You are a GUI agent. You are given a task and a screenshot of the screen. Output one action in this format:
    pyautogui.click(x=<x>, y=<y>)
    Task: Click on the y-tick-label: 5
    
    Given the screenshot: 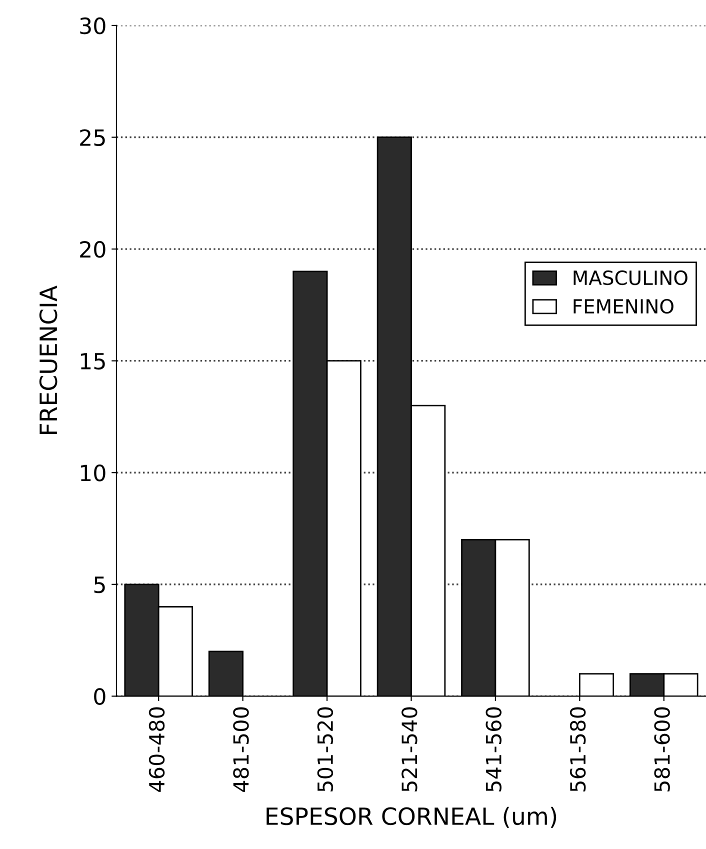 What is the action you would take?
    pyautogui.click(x=99, y=585)
    